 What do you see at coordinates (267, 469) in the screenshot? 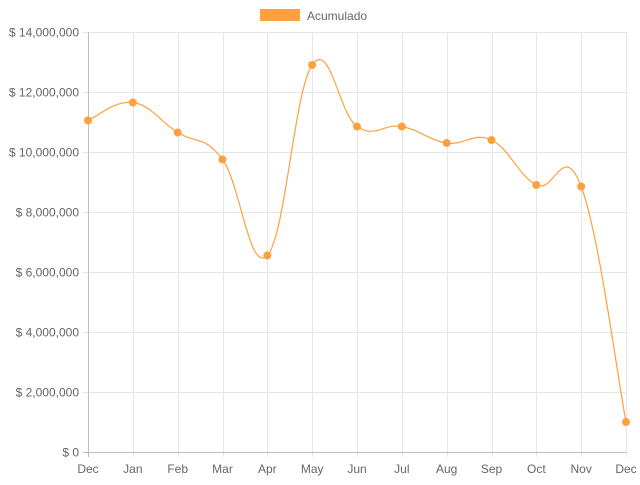
I see `x-tick-label: Apr` at bounding box center [267, 469].